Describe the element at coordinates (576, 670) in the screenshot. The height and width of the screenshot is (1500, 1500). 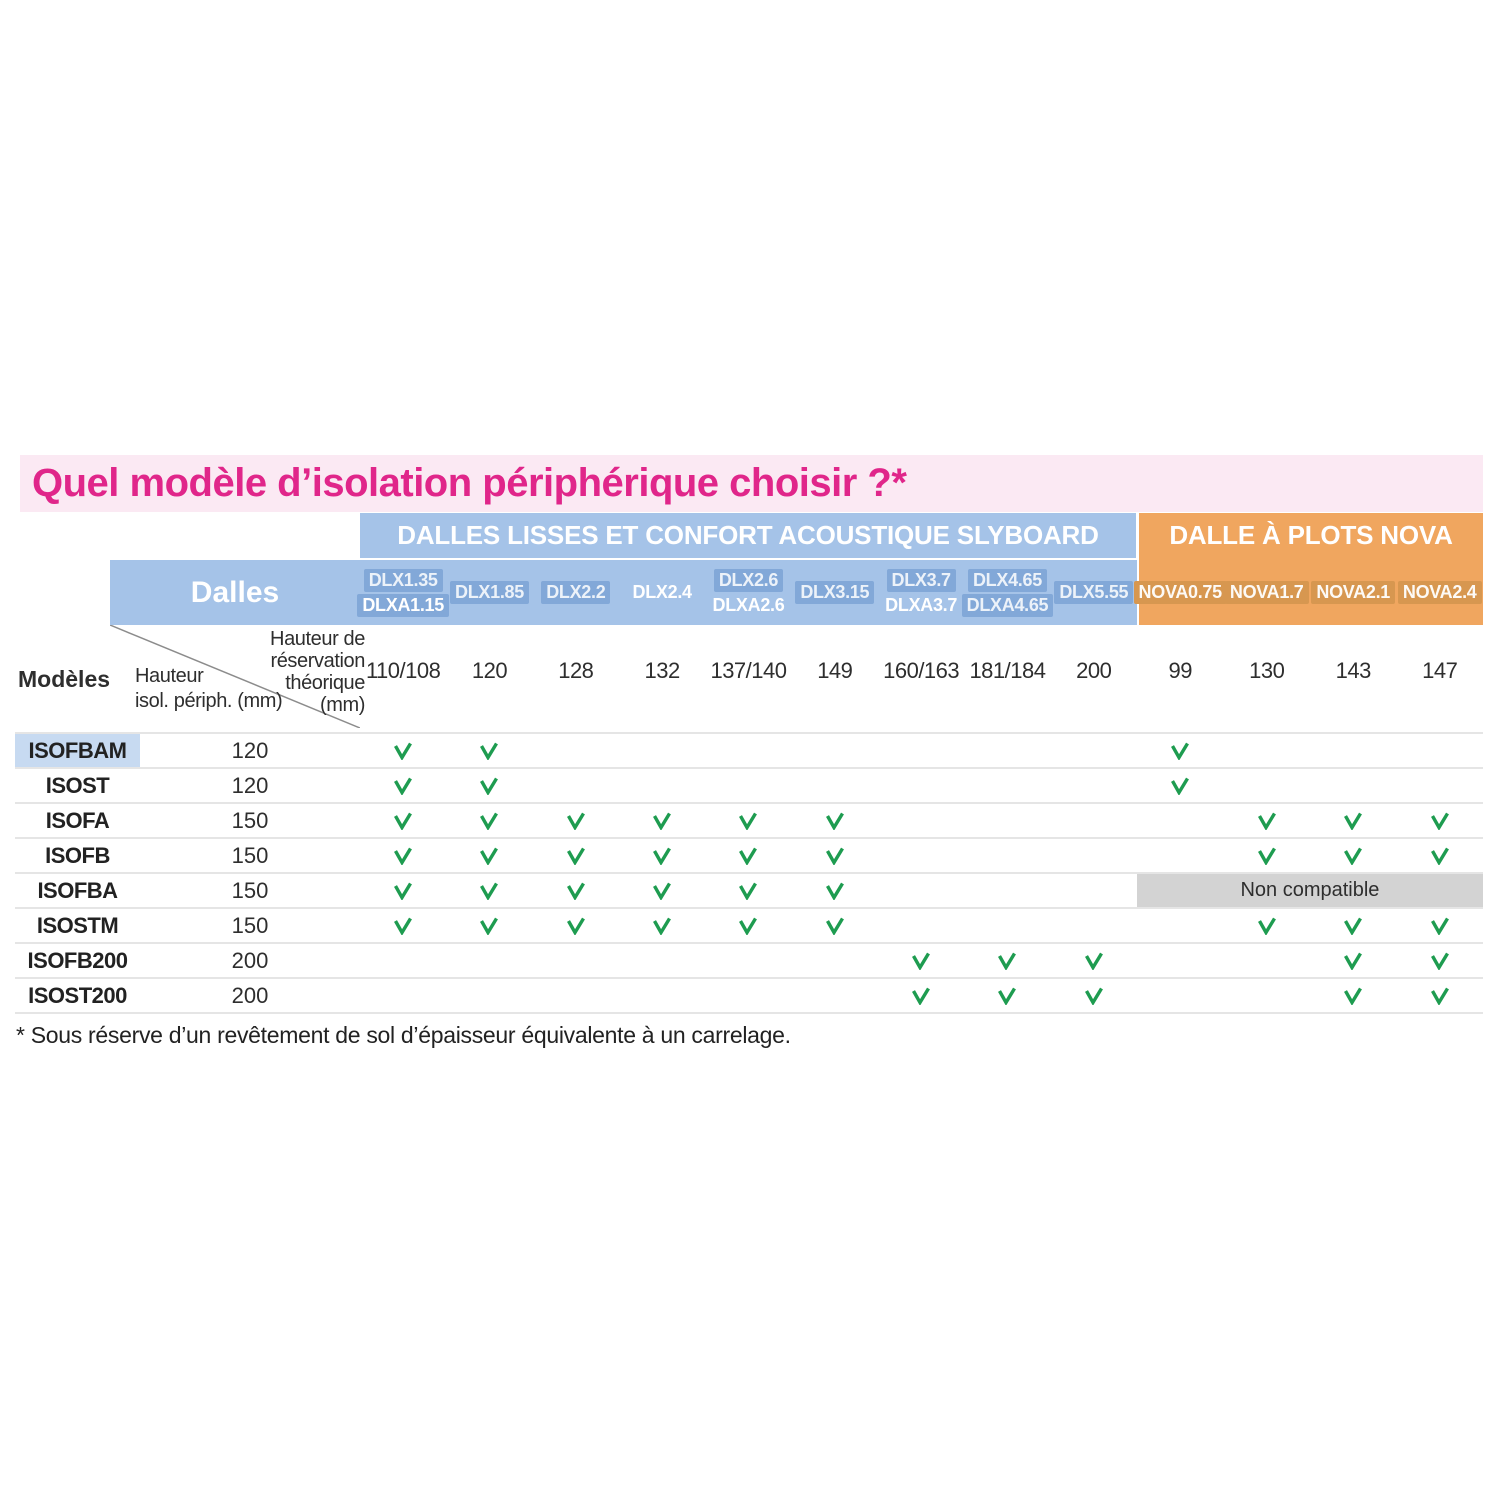
I see `reservation-value: 128` at that location.